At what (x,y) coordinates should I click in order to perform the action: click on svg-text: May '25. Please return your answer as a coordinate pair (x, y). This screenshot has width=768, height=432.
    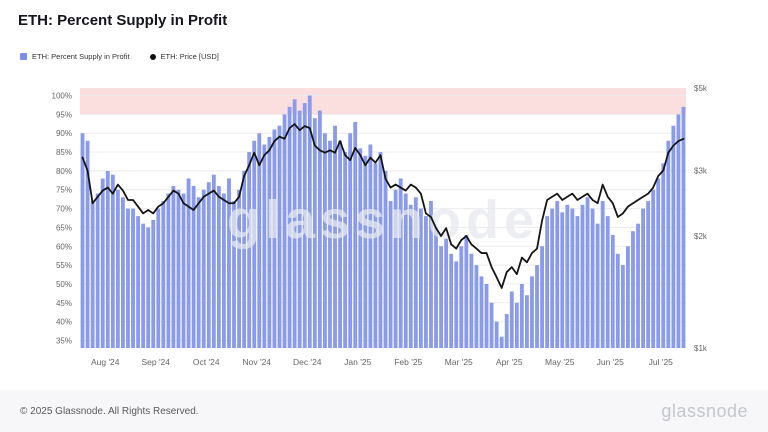
    Looking at the image, I should click on (560, 362).